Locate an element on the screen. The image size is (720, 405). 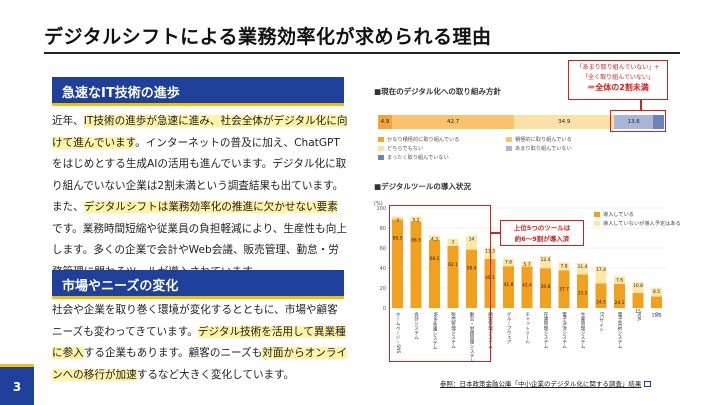
bar-value-label: 12.4 is located at coordinates (546, 260).